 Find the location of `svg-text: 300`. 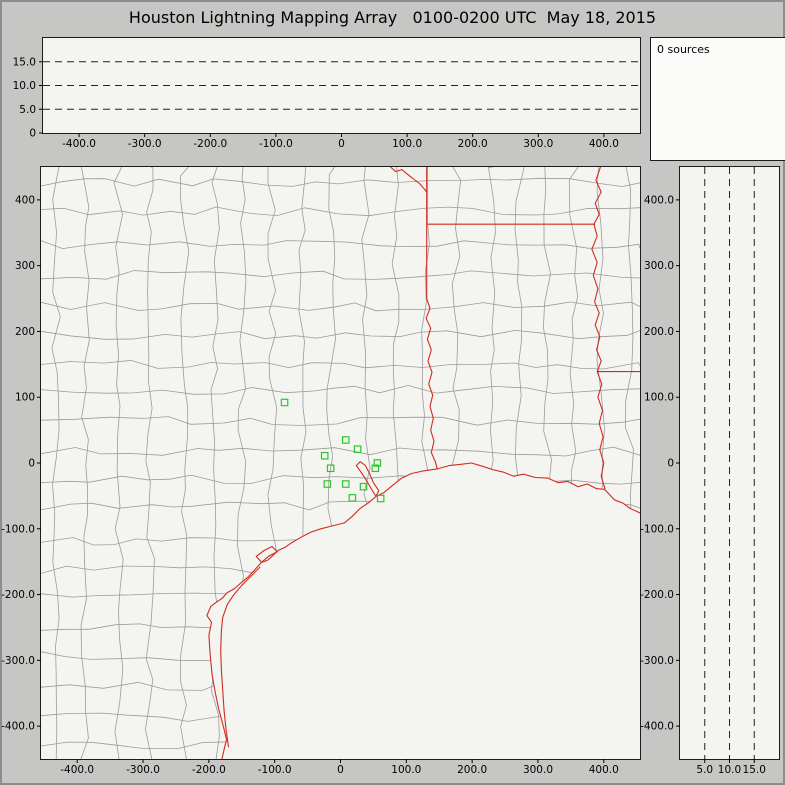

svg-text: 300 is located at coordinates (25, 266).